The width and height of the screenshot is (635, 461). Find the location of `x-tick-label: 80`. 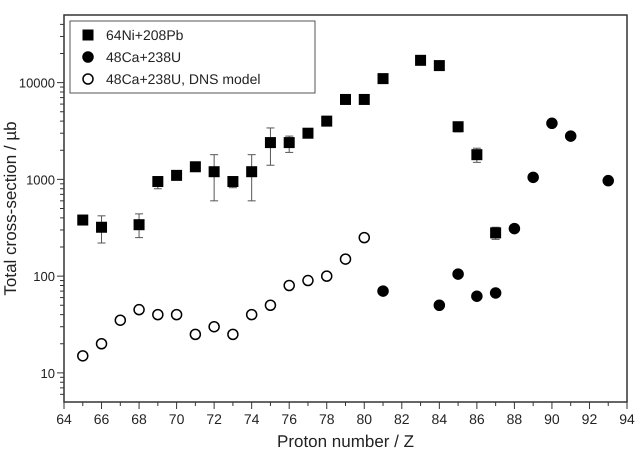

x-tick-label: 80 is located at coordinates (364, 419).